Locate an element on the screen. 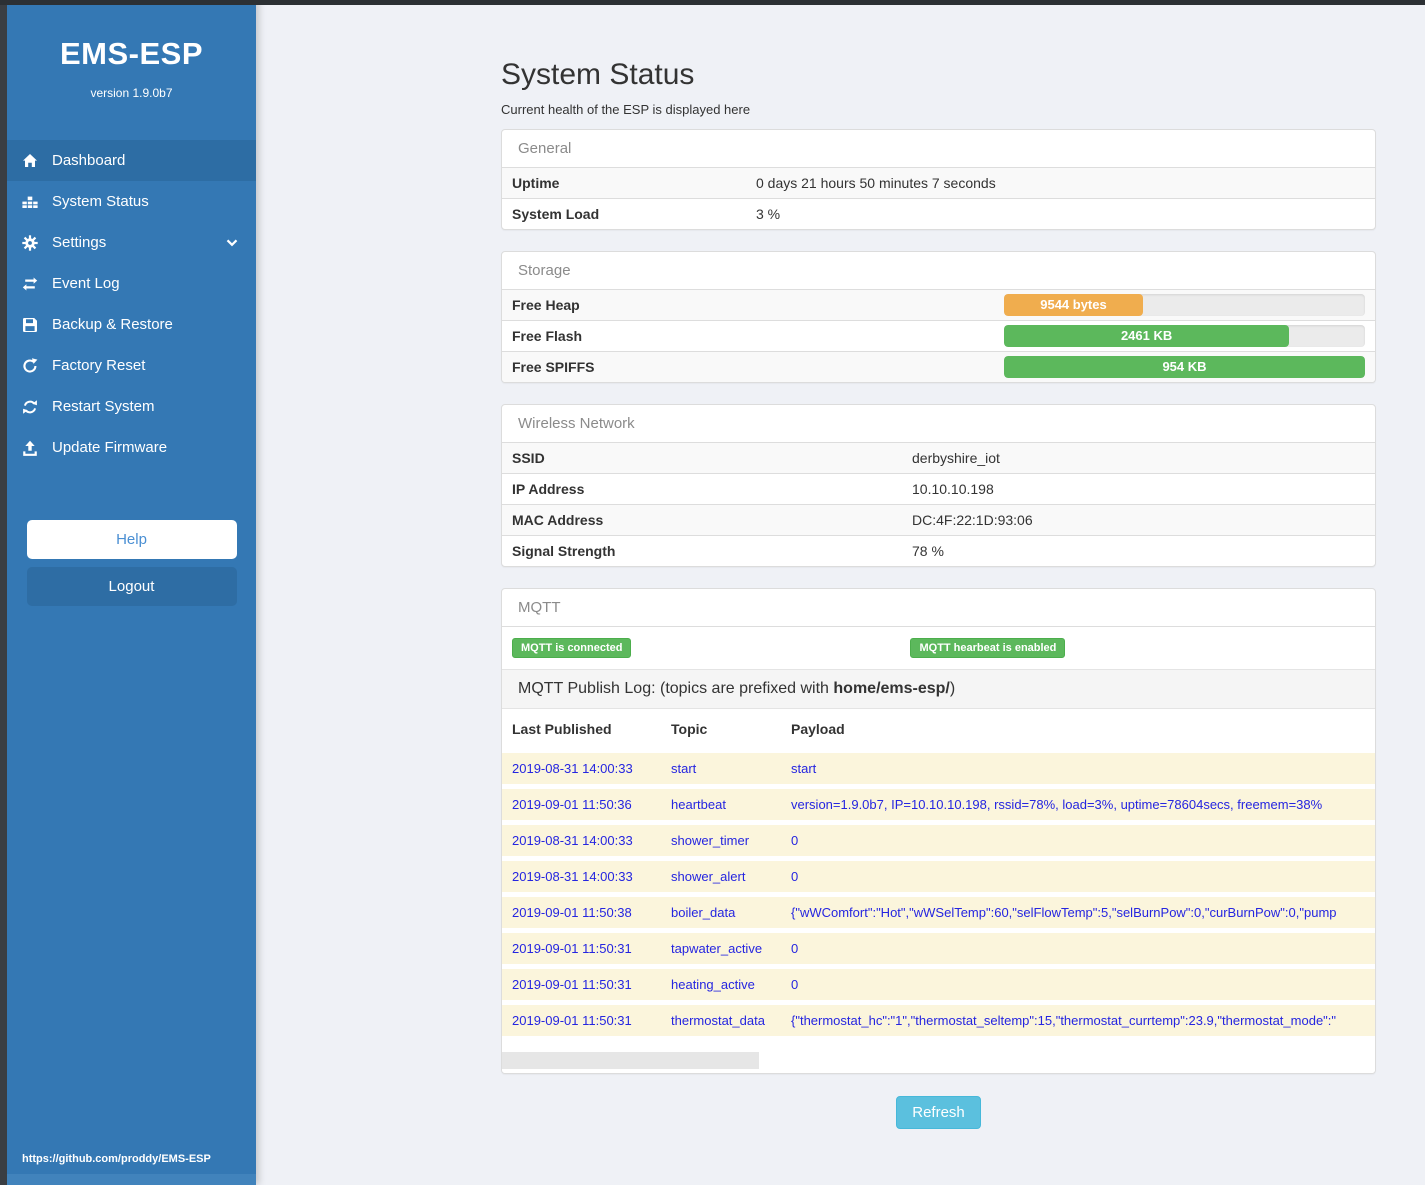 This screenshot has height=1185, width=1425. row-label: MAC Address is located at coordinates (558, 520).